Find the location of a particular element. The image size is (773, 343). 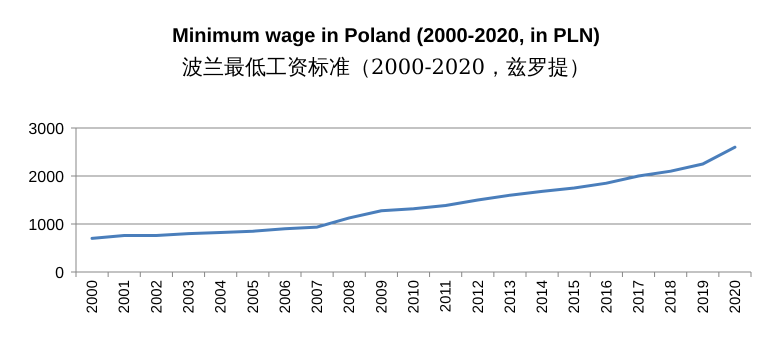

x-tick-label: 2013 is located at coordinates (510, 297).